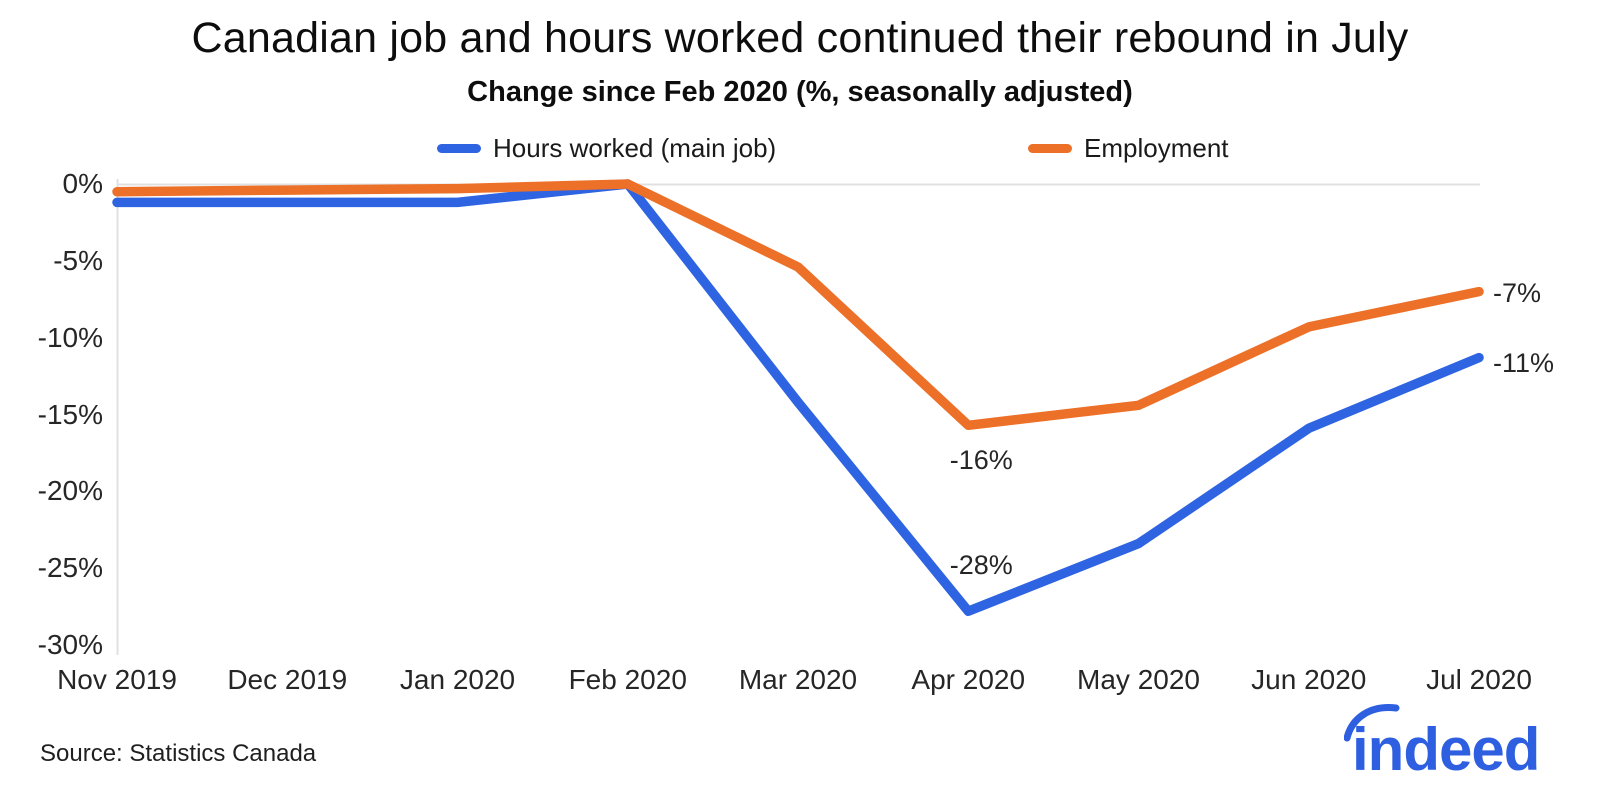 This screenshot has height=793, width=1600. I want to click on legend-swatch-employment, so click(1050, 148).